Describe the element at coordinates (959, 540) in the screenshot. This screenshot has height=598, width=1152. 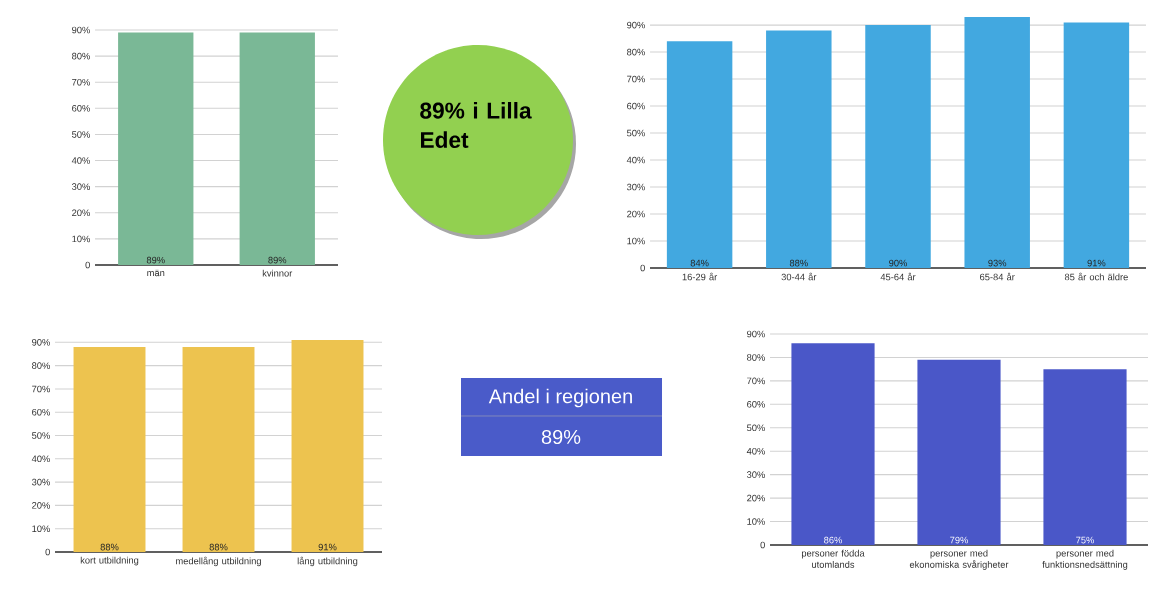
I see `data-label: 79%` at that location.